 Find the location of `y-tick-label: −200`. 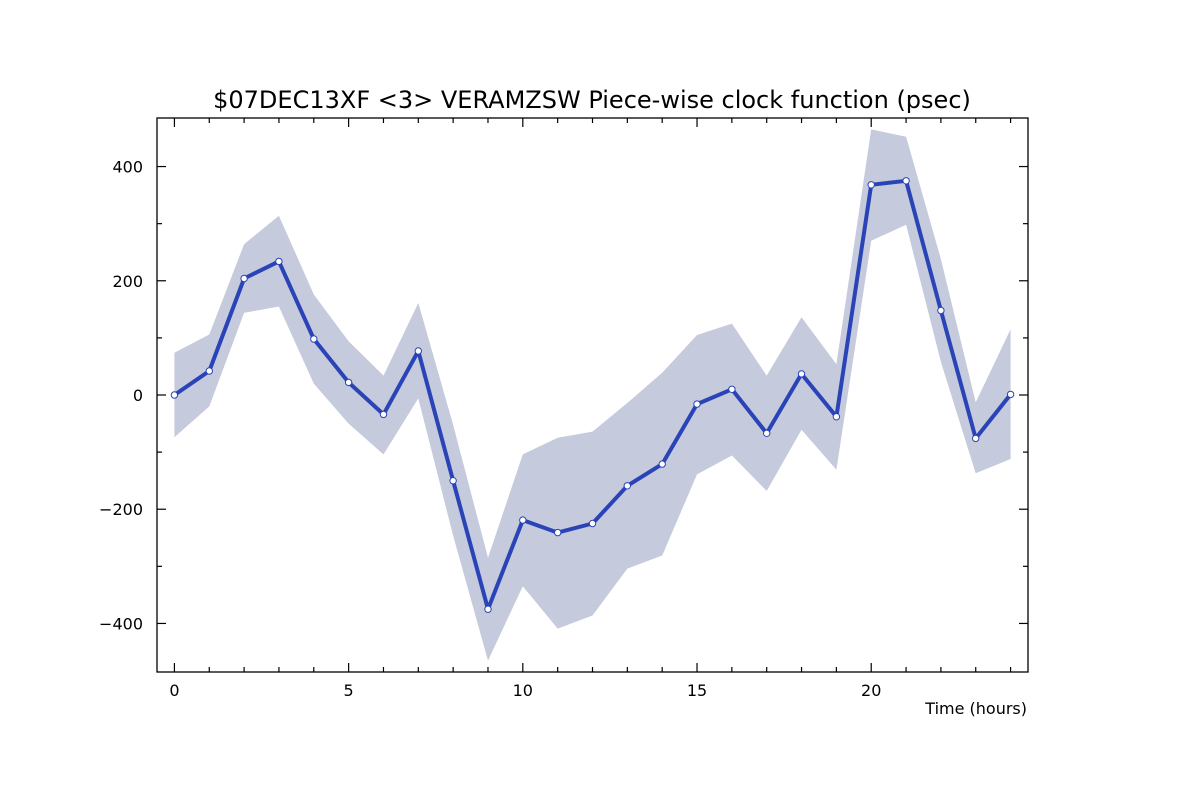

y-tick-label: −200 is located at coordinates (121, 509).